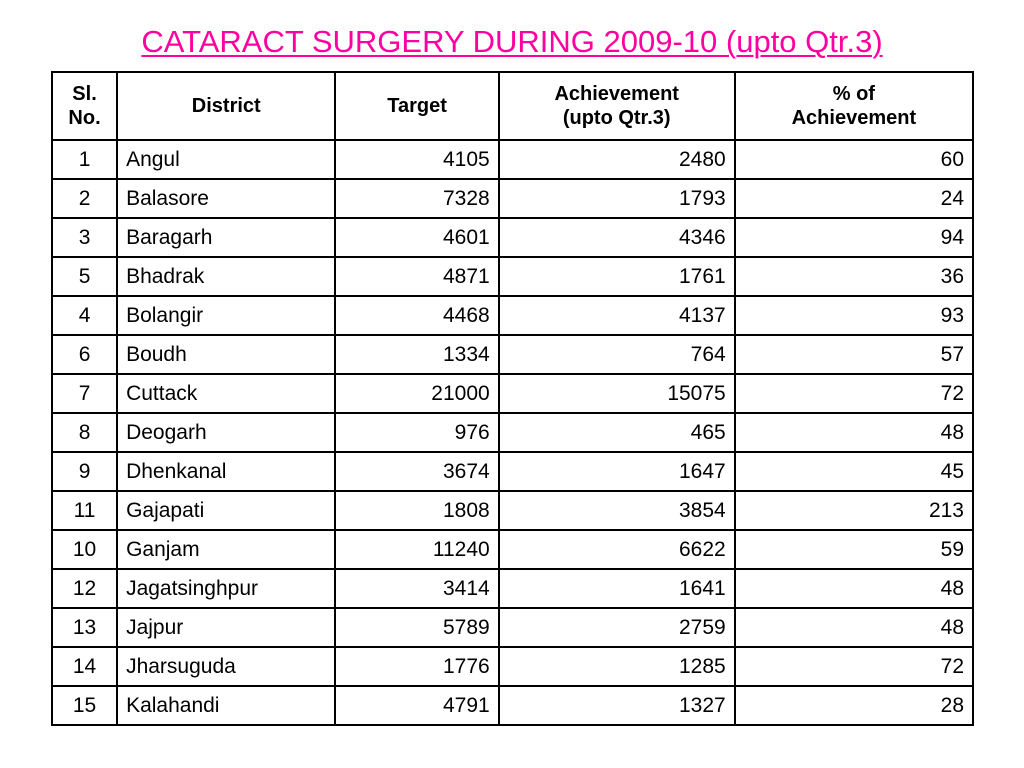 This screenshot has width=1024, height=768. Describe the element at coordinates (226, 159) in the screenshot. I see `cell-district: Angul` at that location.